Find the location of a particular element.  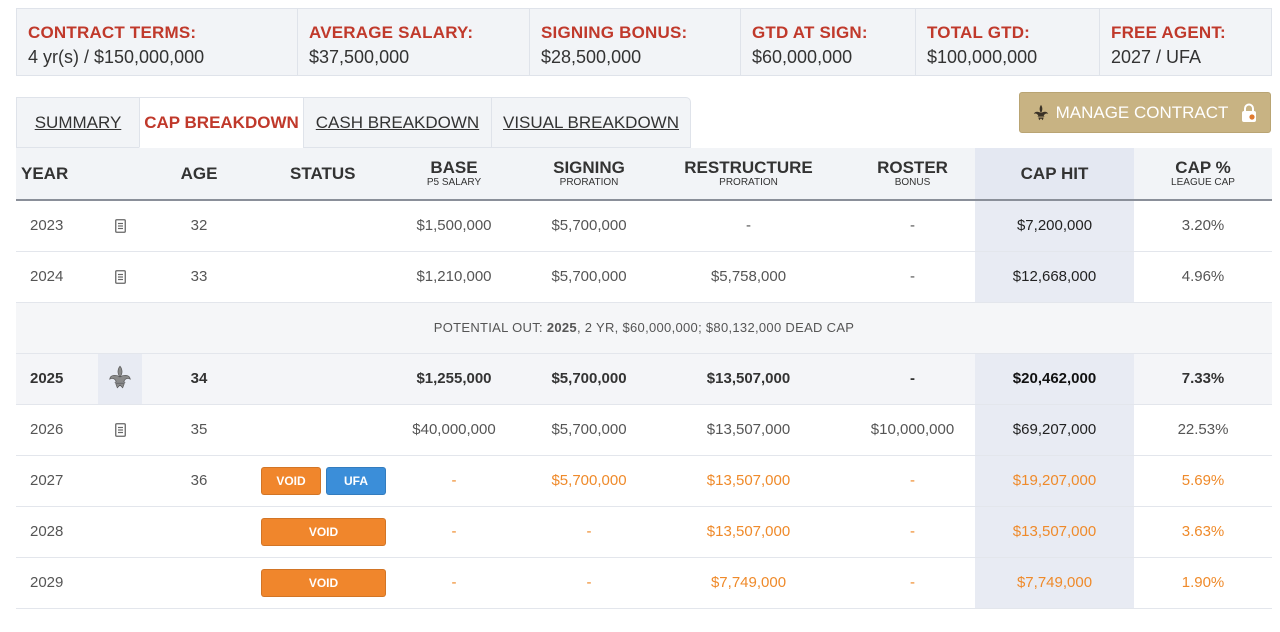

tab-cash-breakdown: CASH BREAKDOWN is located at coordinates (397, 122).